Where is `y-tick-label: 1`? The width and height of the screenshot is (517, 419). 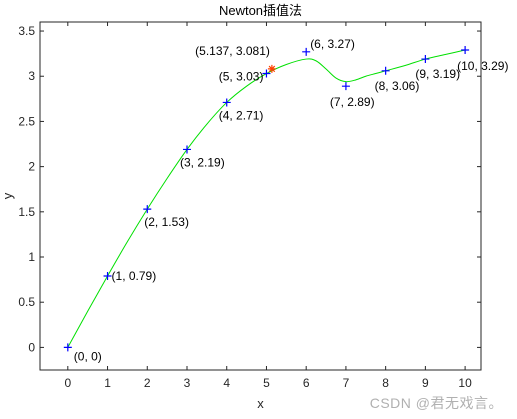 y-tick-label: 1 is located at coordinates (31, 257).